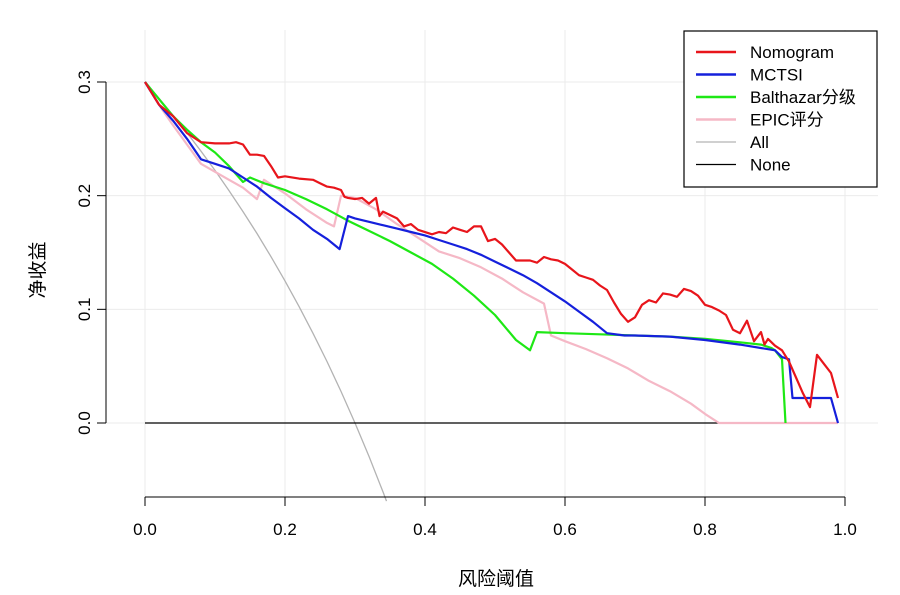 The height and width of the screenshot is (595, 900). What do you see at coordinates (770, 165) in the screenshot?
I see `legend-label: None` at bounding box center [770, 165].